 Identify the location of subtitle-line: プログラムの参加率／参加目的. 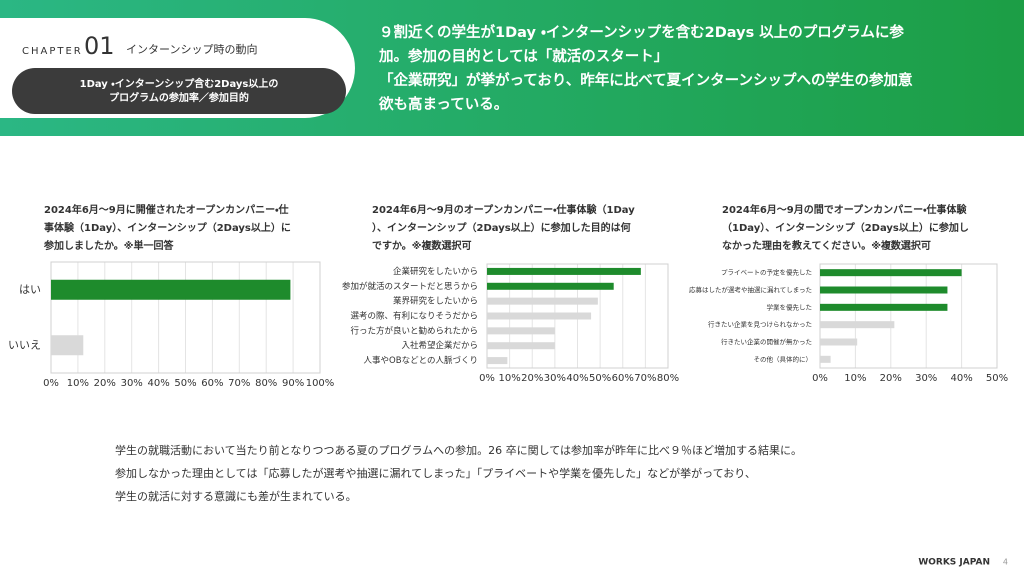
(179, 97).